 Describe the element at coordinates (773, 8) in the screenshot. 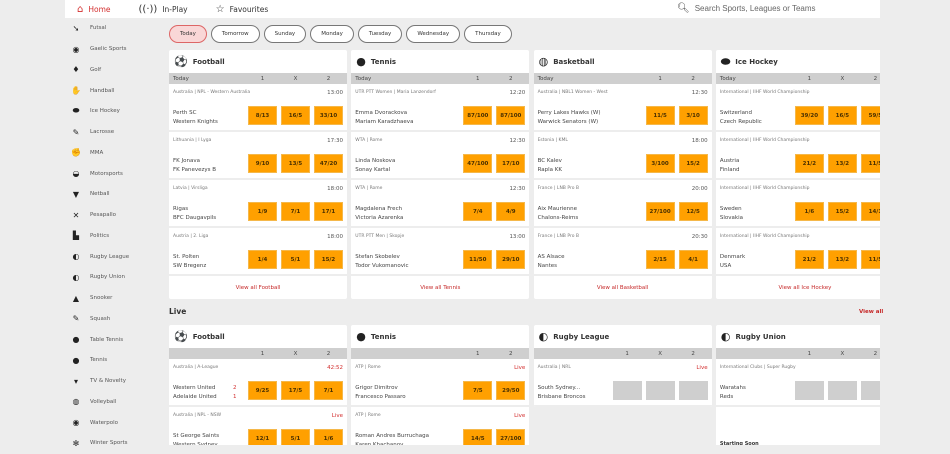

I see `search-input: 🔍︎ Search Sports, Leagues or Teams` at that location.